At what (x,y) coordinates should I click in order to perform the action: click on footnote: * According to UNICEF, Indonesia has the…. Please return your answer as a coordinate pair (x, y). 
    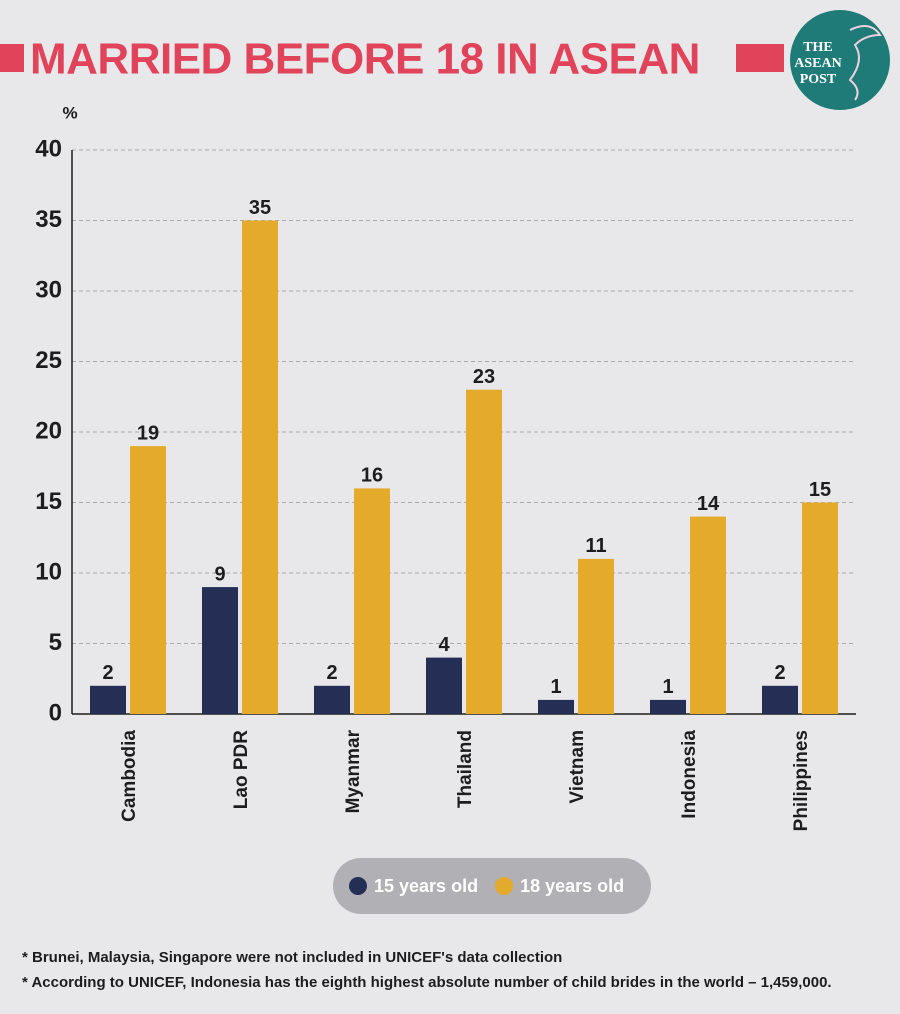
    Looking at the image, I should click on (427, 982).